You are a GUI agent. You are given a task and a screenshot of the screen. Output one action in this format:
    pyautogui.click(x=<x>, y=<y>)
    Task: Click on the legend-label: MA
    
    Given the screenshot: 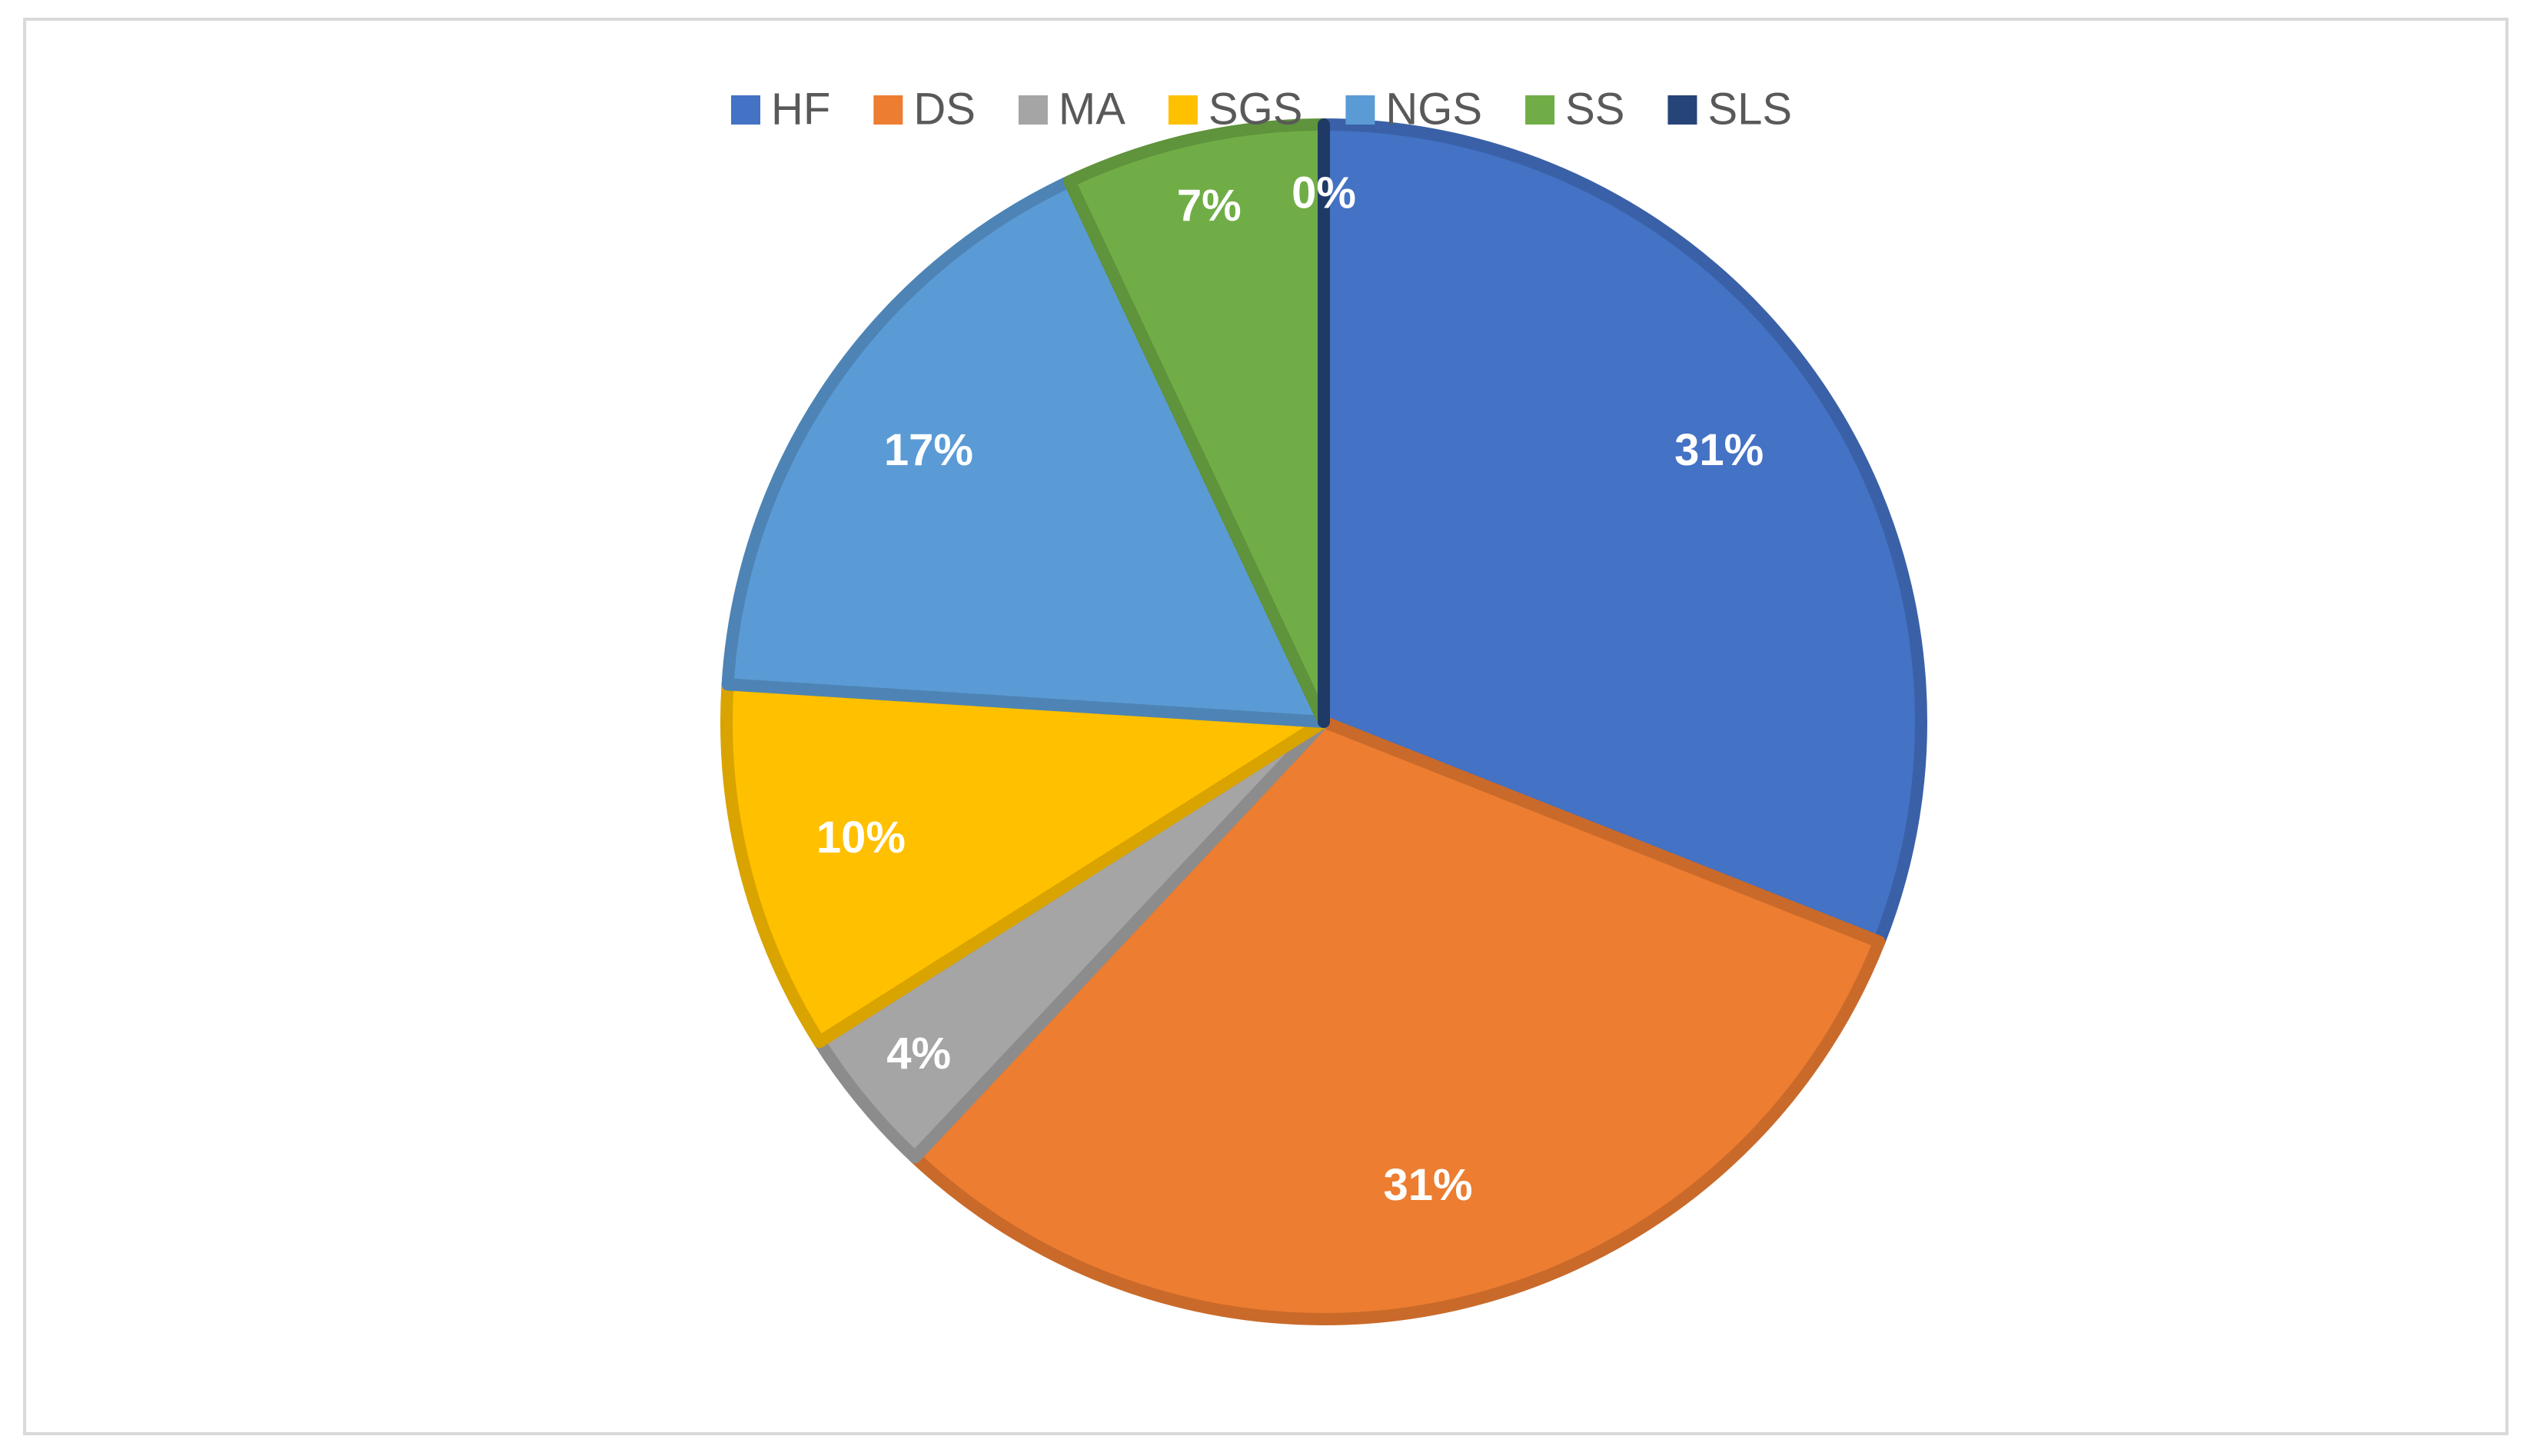 What is the action you would take?
    pyautogui.click(x=1092, y=109)
    